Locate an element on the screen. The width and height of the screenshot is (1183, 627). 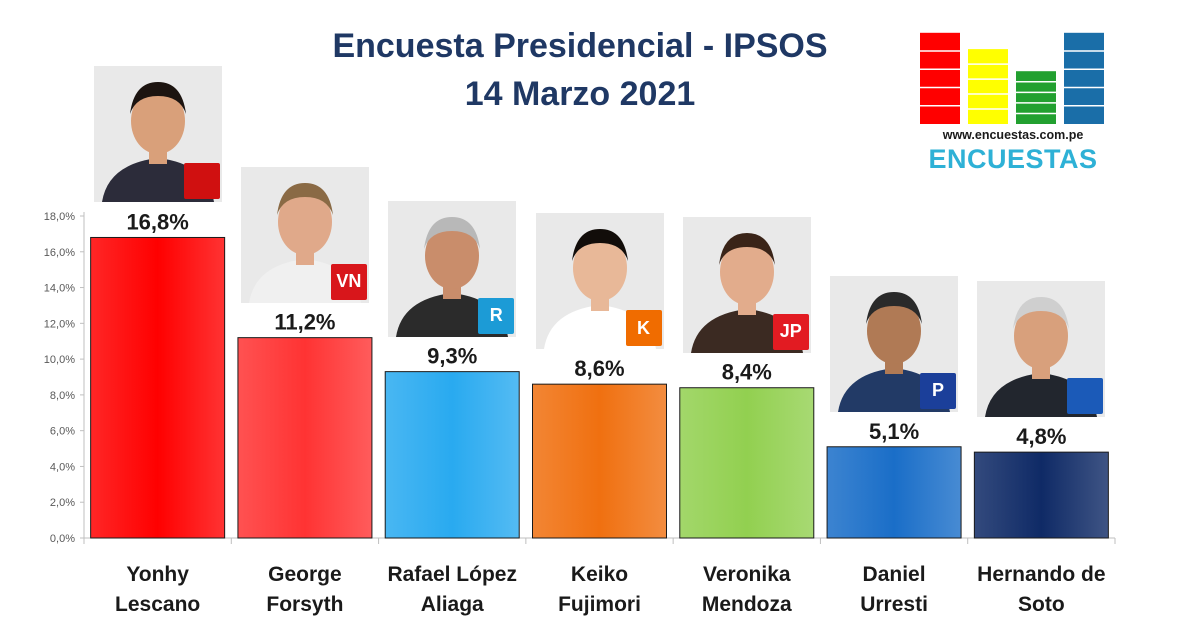
y-tick-label: 8,0% is located at coordinates (62, 396).